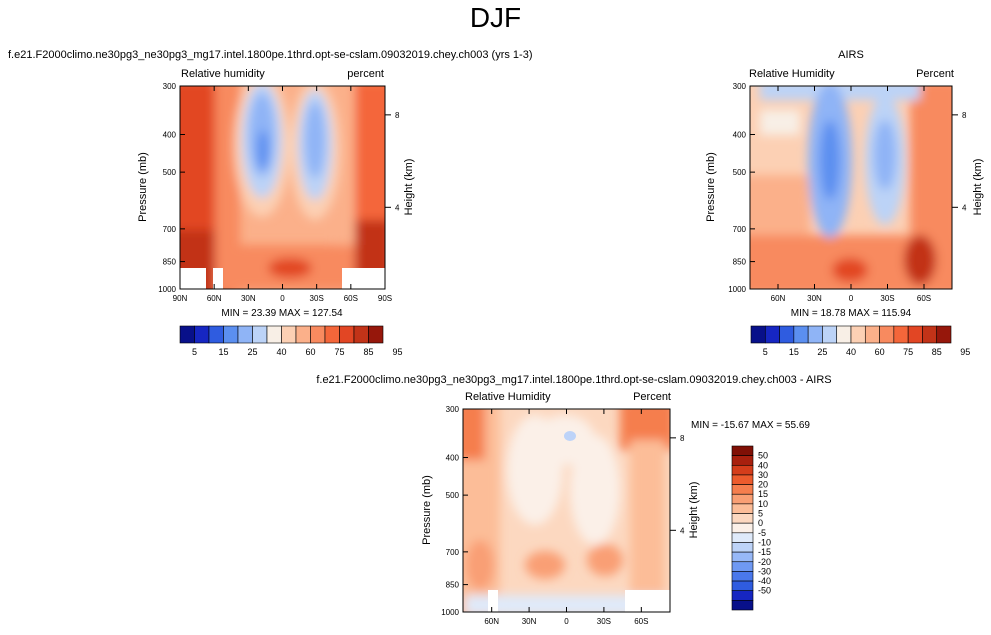 The height and width of the screenshot is (635, 991). What do you see at coordinates (291, 341) in the screenshot?
I see `colorbar: 5 15 25 40 60 75 85 95` at bounding box center [291, 341].